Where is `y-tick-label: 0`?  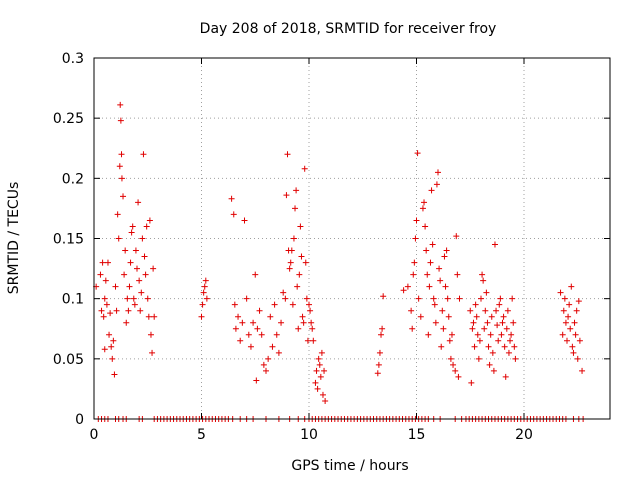 y-tick-label: 0 is located at coordinates (79, 420).